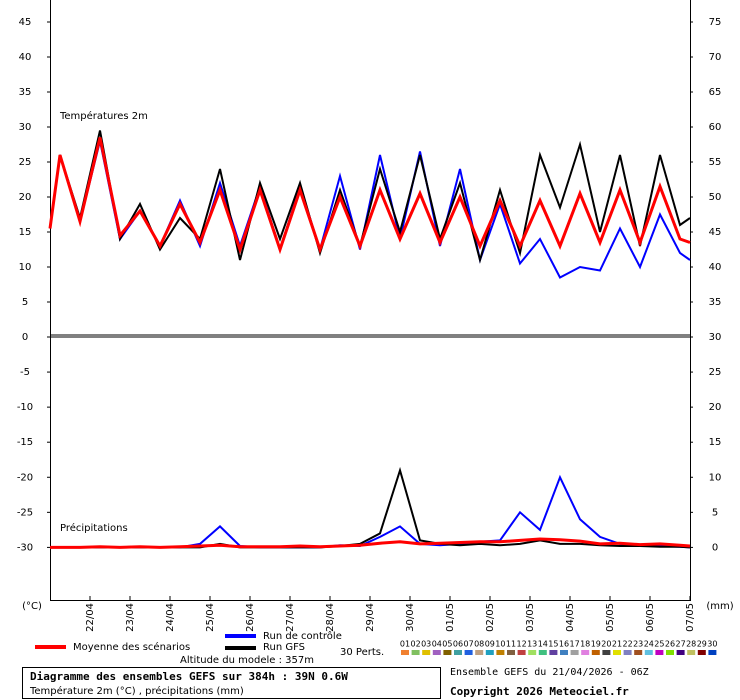  Describe the element at coordinates (437, 644) in the screenshot. I see `member-label: 04` at that location.